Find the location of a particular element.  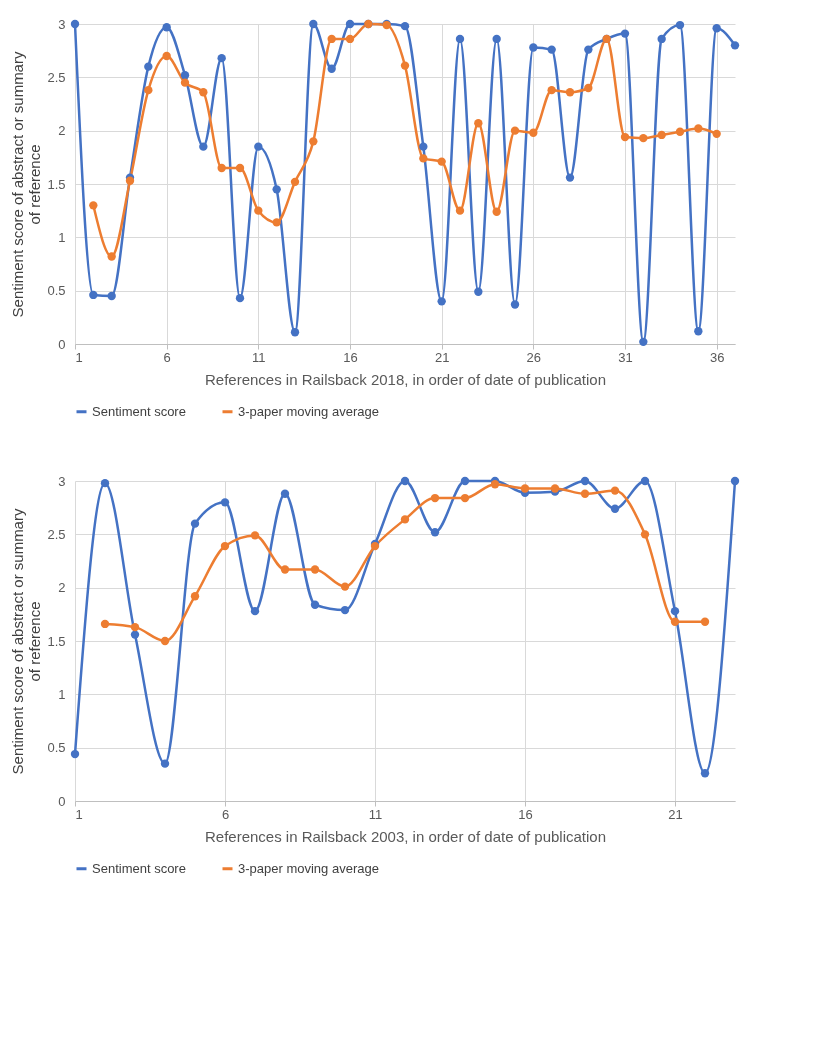

y-tick-label: 0 is located at coordinates (62, 801).